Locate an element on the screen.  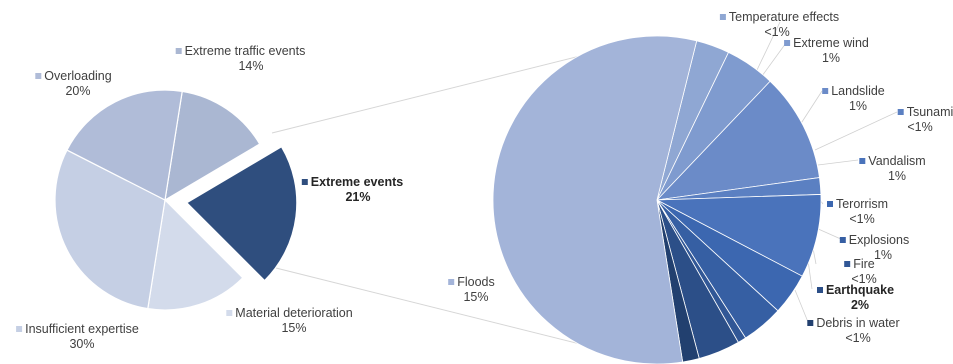
label-debris-in-water: Debris in water<1% is located at coordinates (853, 330).